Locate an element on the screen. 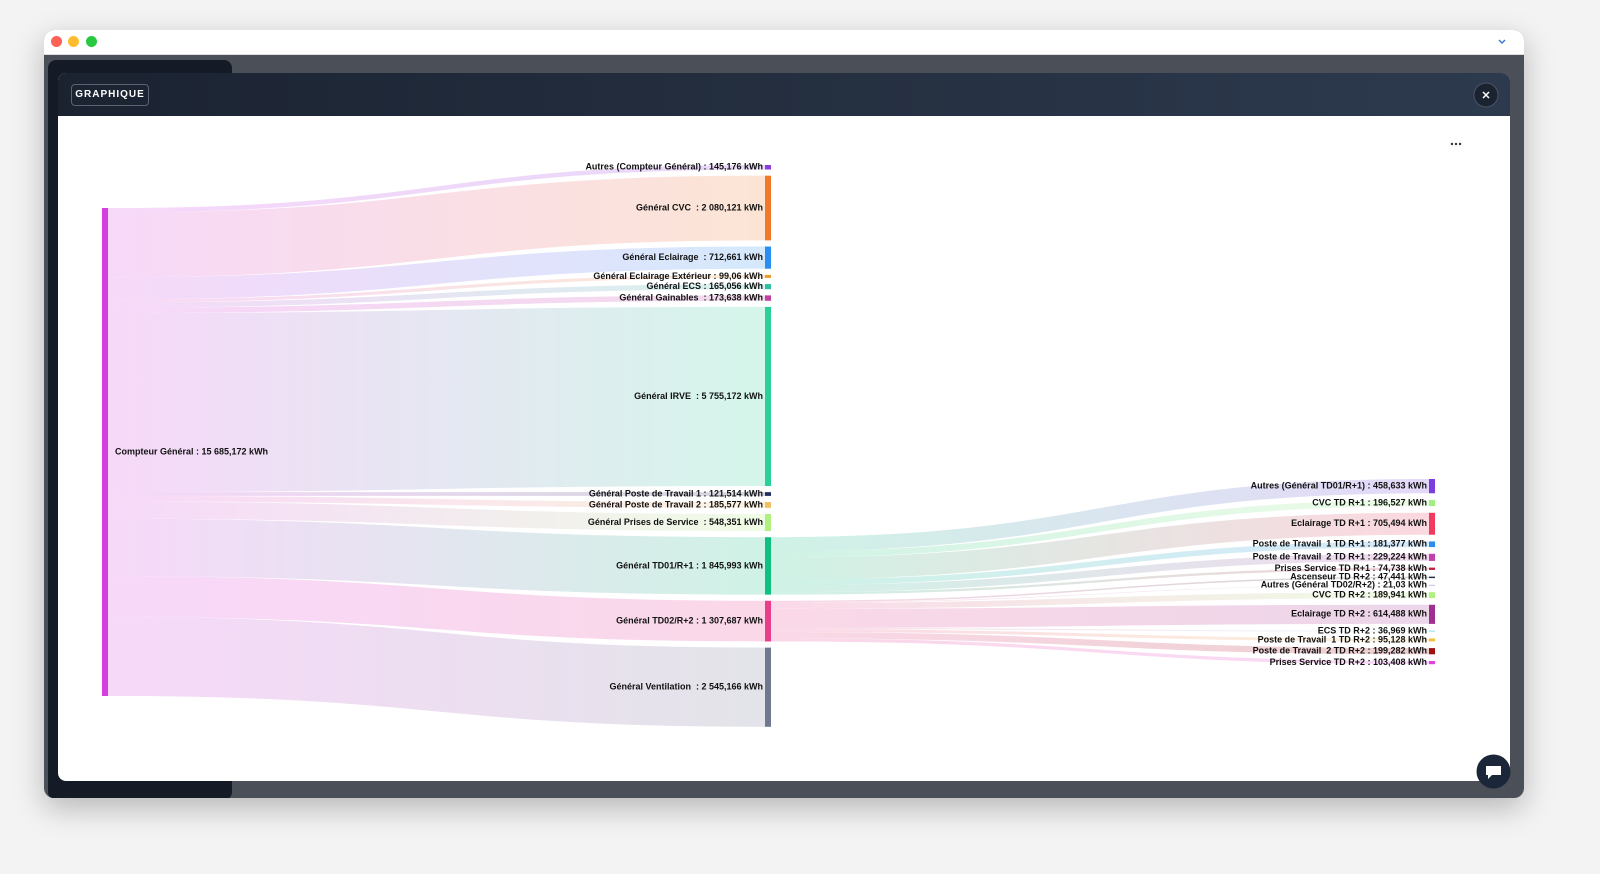 This screenshot has height=874, width=1600. node-label: Général CVC : 2 080,121 kWh is located at coordinates (699, 207).